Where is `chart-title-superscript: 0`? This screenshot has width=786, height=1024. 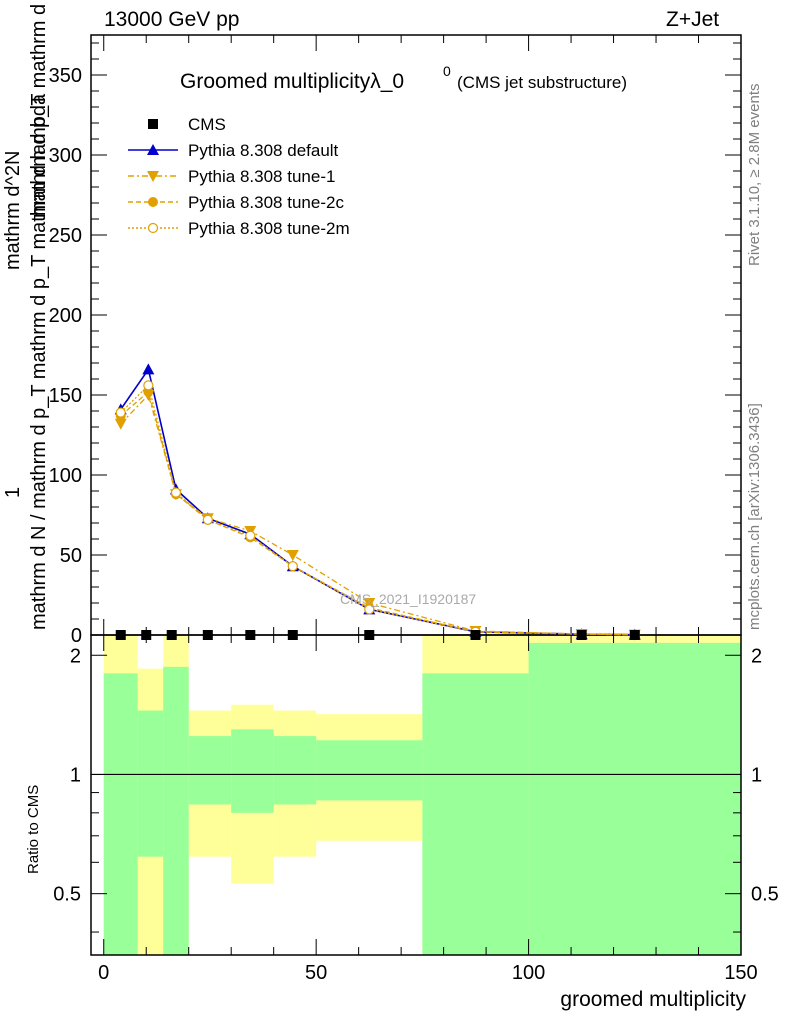 chart-title-superscript: 0 is located at coordinates (447, 71).